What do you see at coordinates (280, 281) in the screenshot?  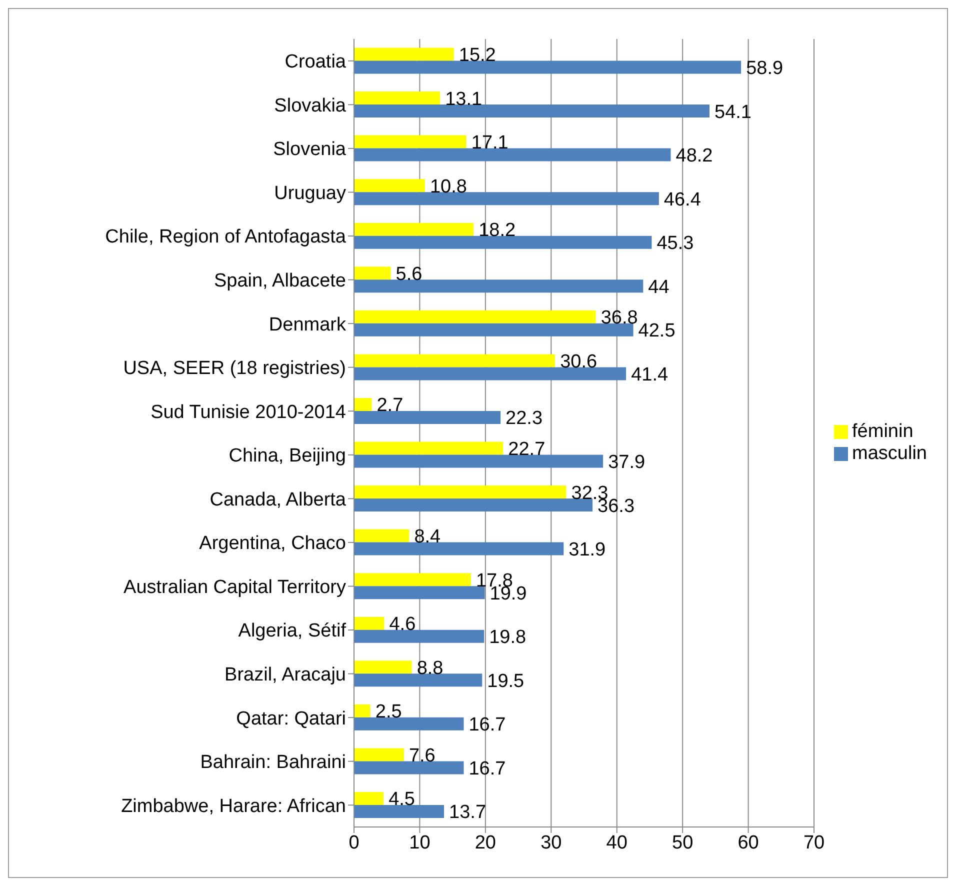 I see `y-tick-label: Spain, Albacete` at bounding box center [280, 281].